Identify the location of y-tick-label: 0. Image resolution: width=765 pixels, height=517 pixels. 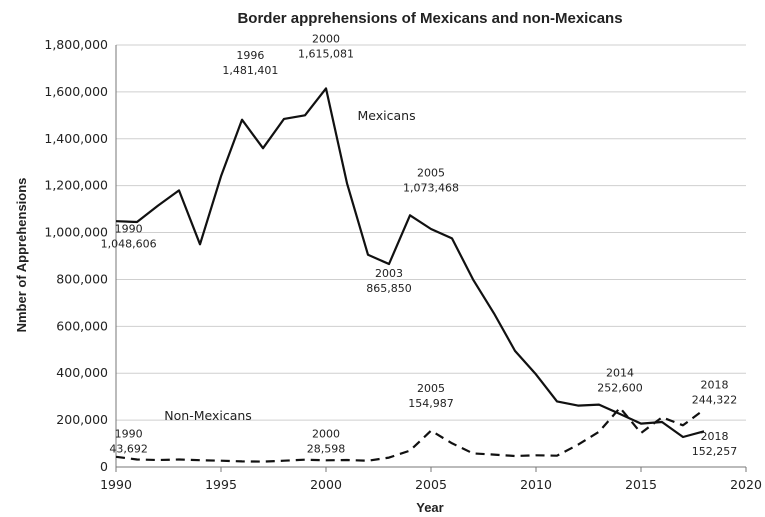
(104, 466).